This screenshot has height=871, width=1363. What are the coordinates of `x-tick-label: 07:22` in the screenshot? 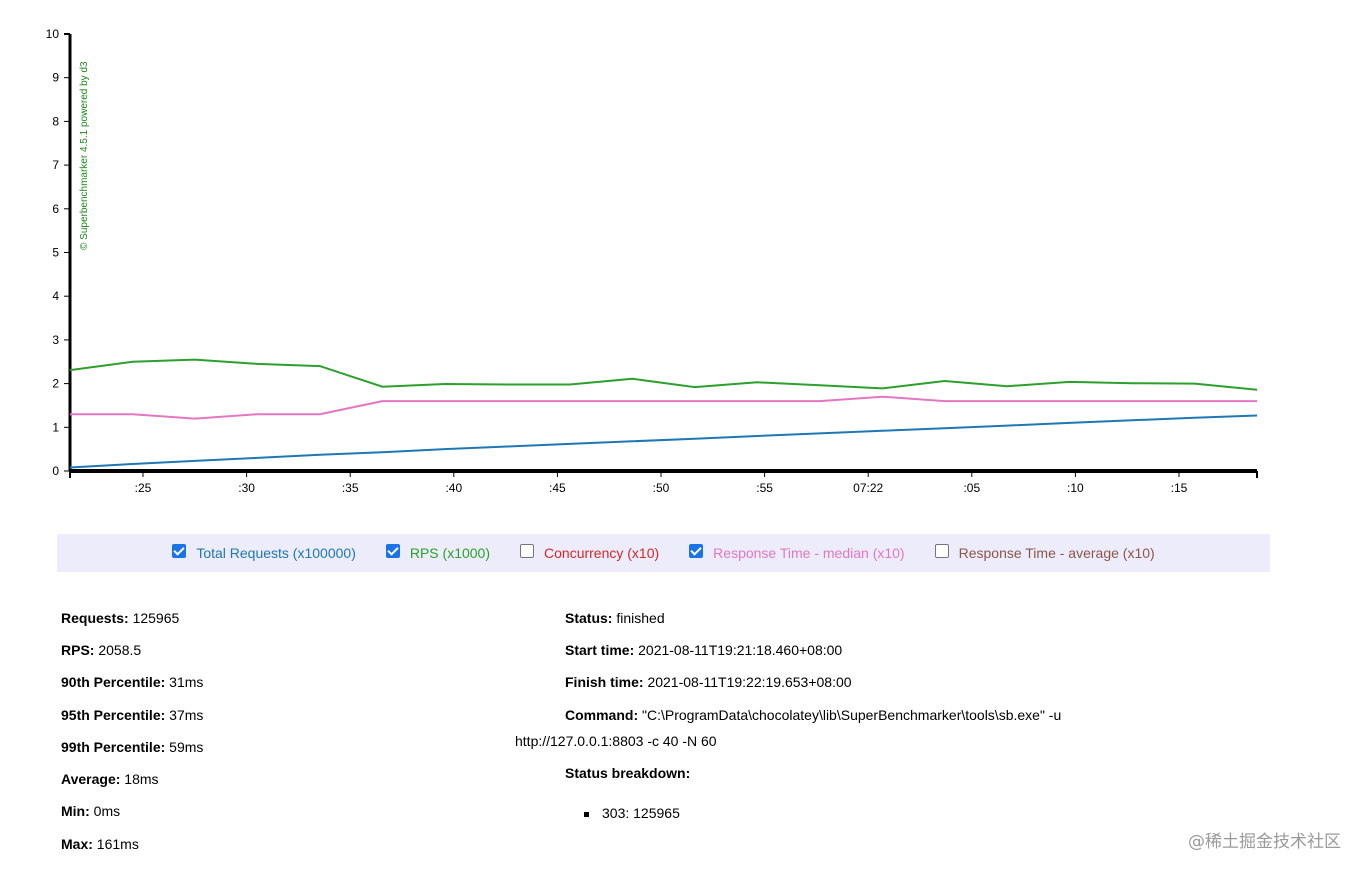 It's located at (868, 488).